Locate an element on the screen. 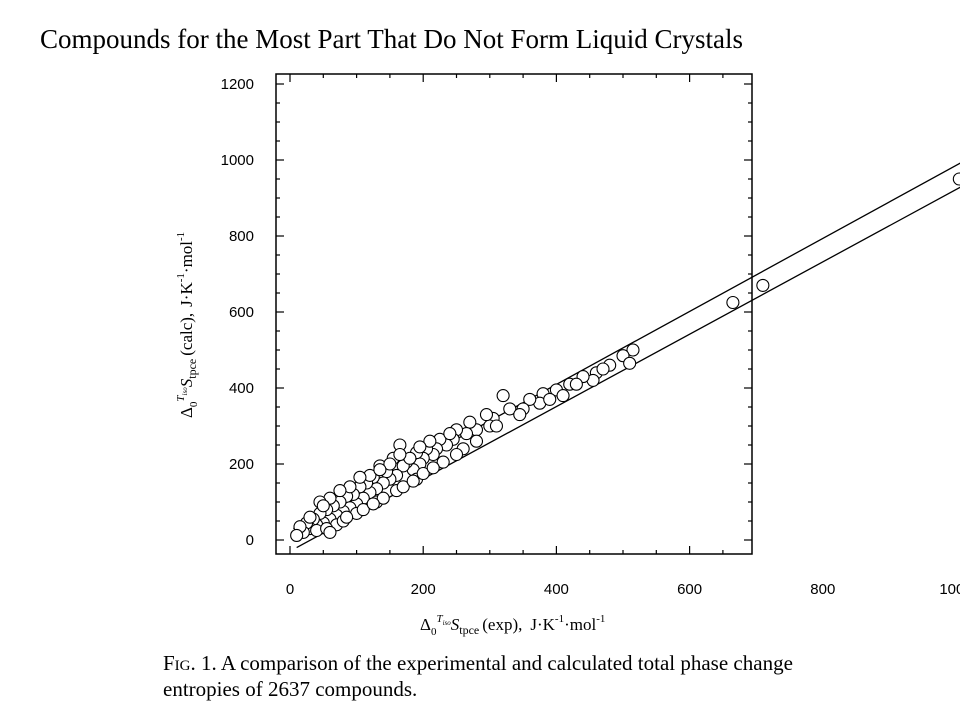 Image resolution: width=960 pixels, height=720 pixels. x-tick-label: 1000 is located at coordinates (949, 589).